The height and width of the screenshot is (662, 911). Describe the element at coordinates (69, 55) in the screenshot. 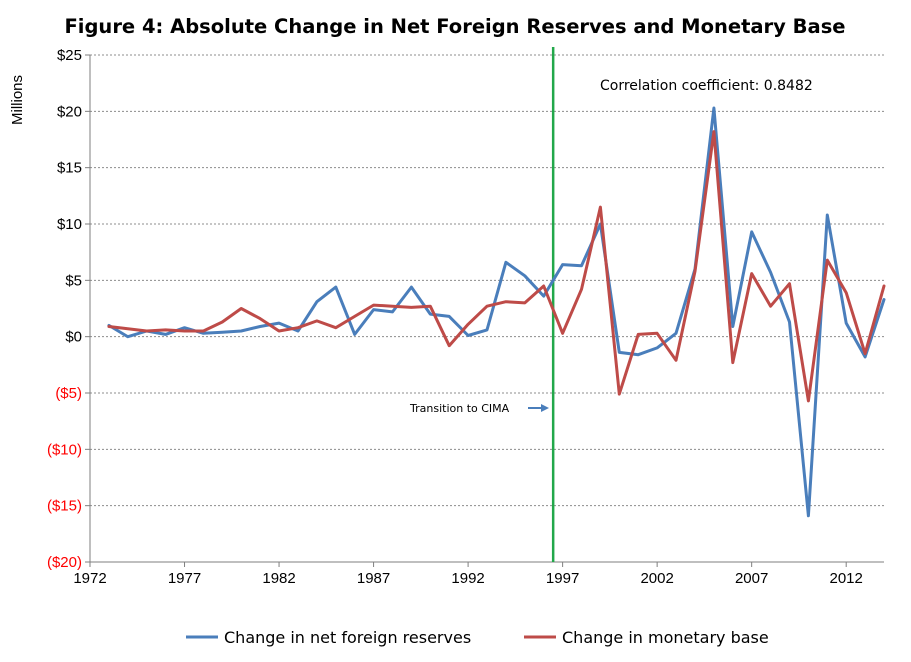

I see `y-tick-label: $25` at that location.